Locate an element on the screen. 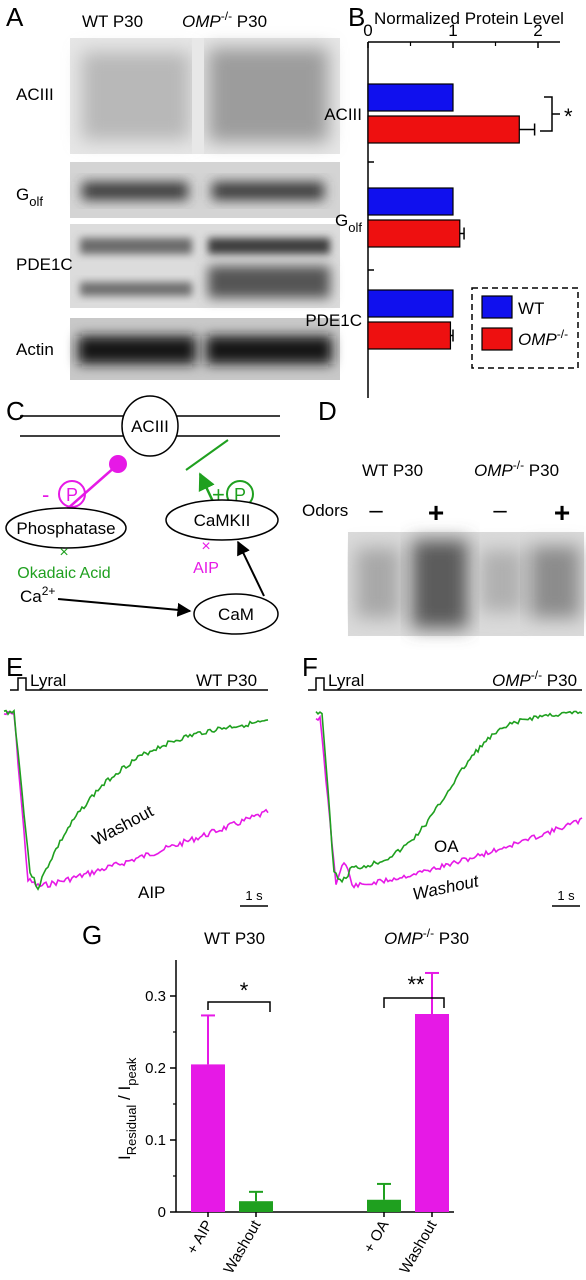  inhibition-line is located at coordinates (91, 488).